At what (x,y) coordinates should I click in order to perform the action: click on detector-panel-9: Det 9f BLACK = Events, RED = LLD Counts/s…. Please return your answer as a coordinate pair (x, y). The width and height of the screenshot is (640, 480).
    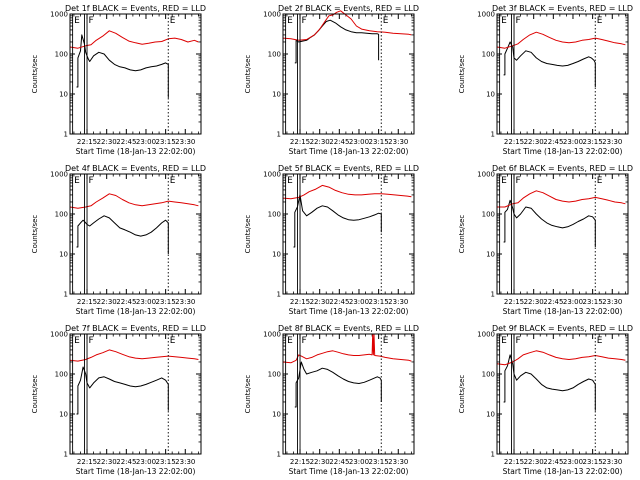
    Looking at the image, I should click on (545, 400).